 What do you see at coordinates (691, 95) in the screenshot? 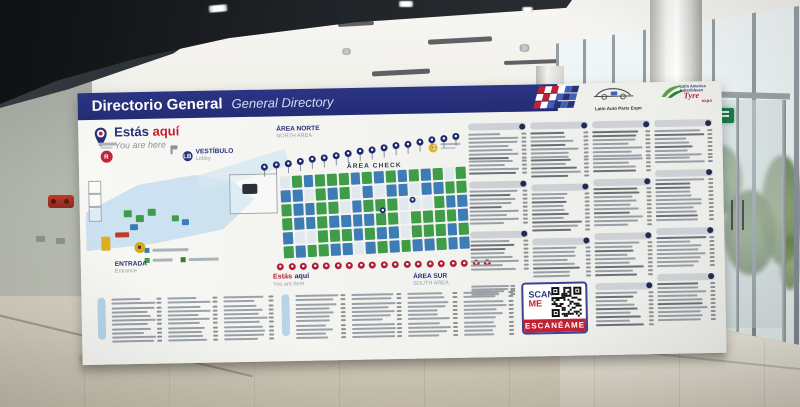
I see `tyre-expo-word: Tyre` at bounding box center [691, 95].